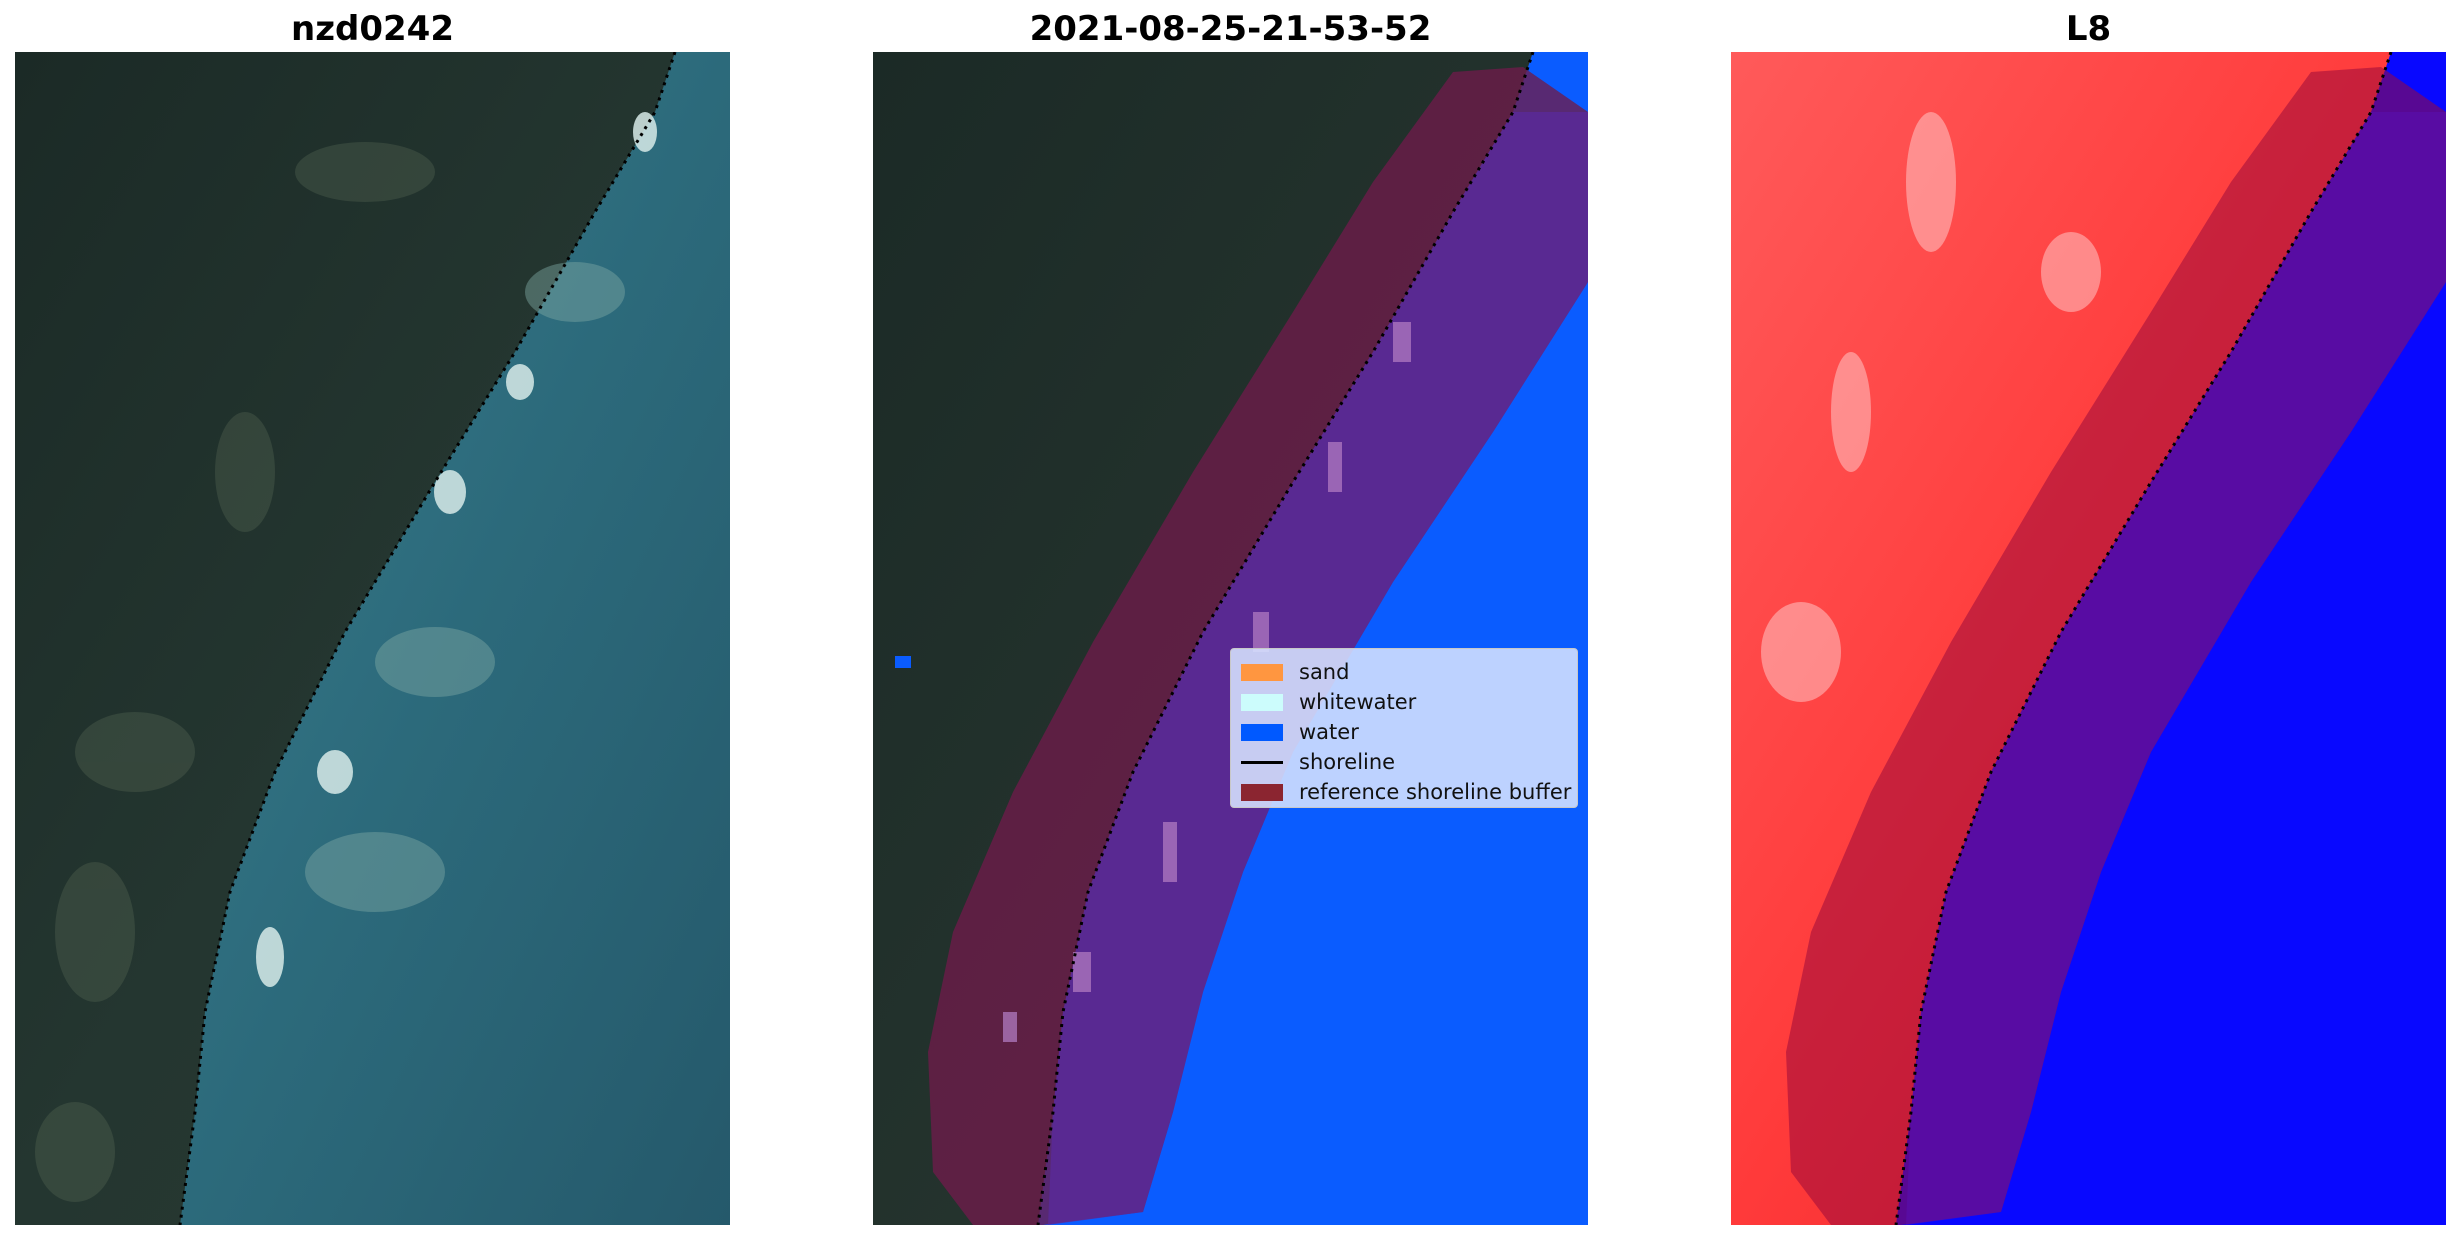 The image size is (2460, 1239). Describe the element at coordinates (2088, 29) in the screenshot. I see `panel-title-index: L8` at that location.